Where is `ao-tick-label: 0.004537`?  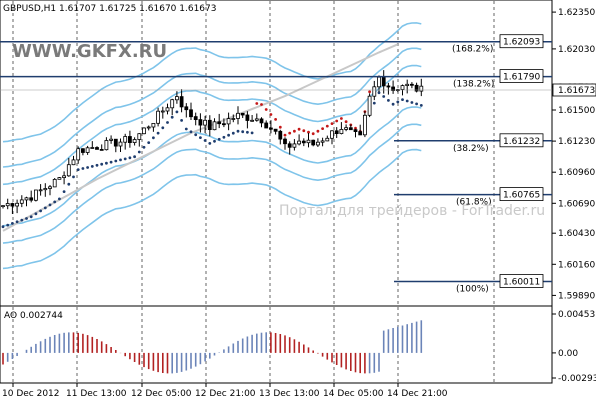
ao-tick-label: 0.004537 is located at coordinates (577, 315).